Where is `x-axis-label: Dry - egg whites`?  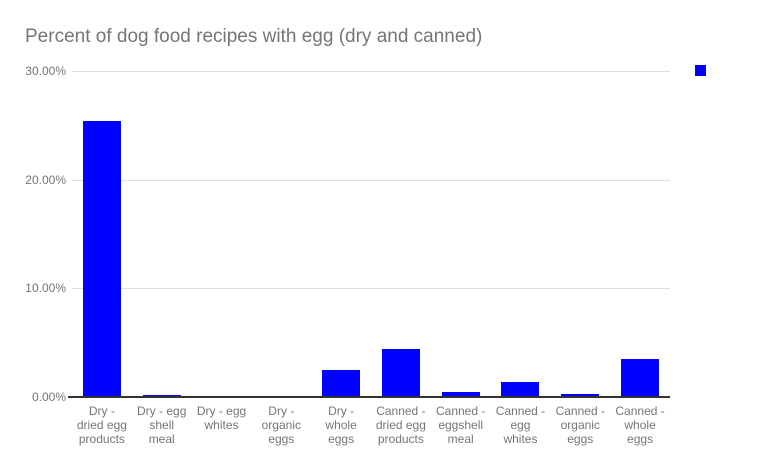
x-axis-label: Dry - egg whites is located at coordinates (221, 418).